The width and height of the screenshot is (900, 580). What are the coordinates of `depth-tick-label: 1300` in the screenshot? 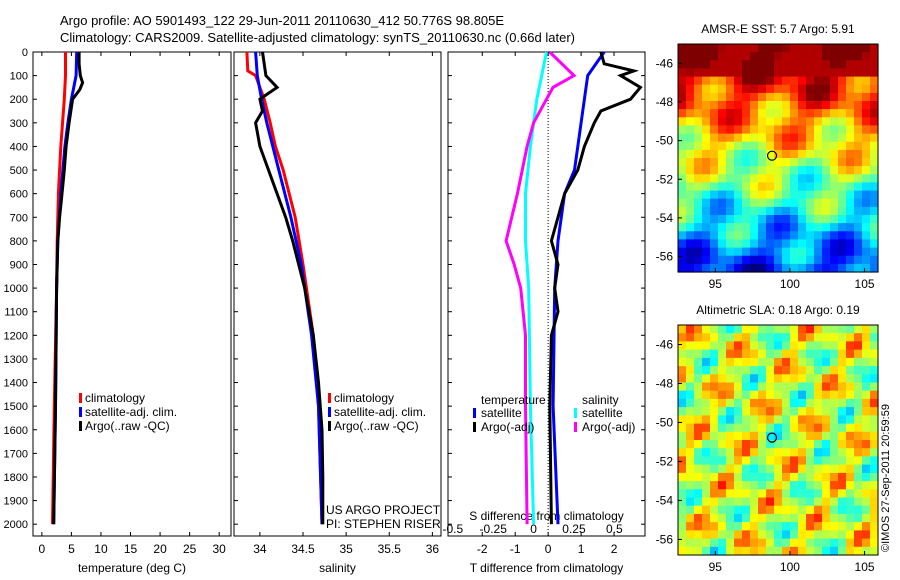 It's located at (16, 360).